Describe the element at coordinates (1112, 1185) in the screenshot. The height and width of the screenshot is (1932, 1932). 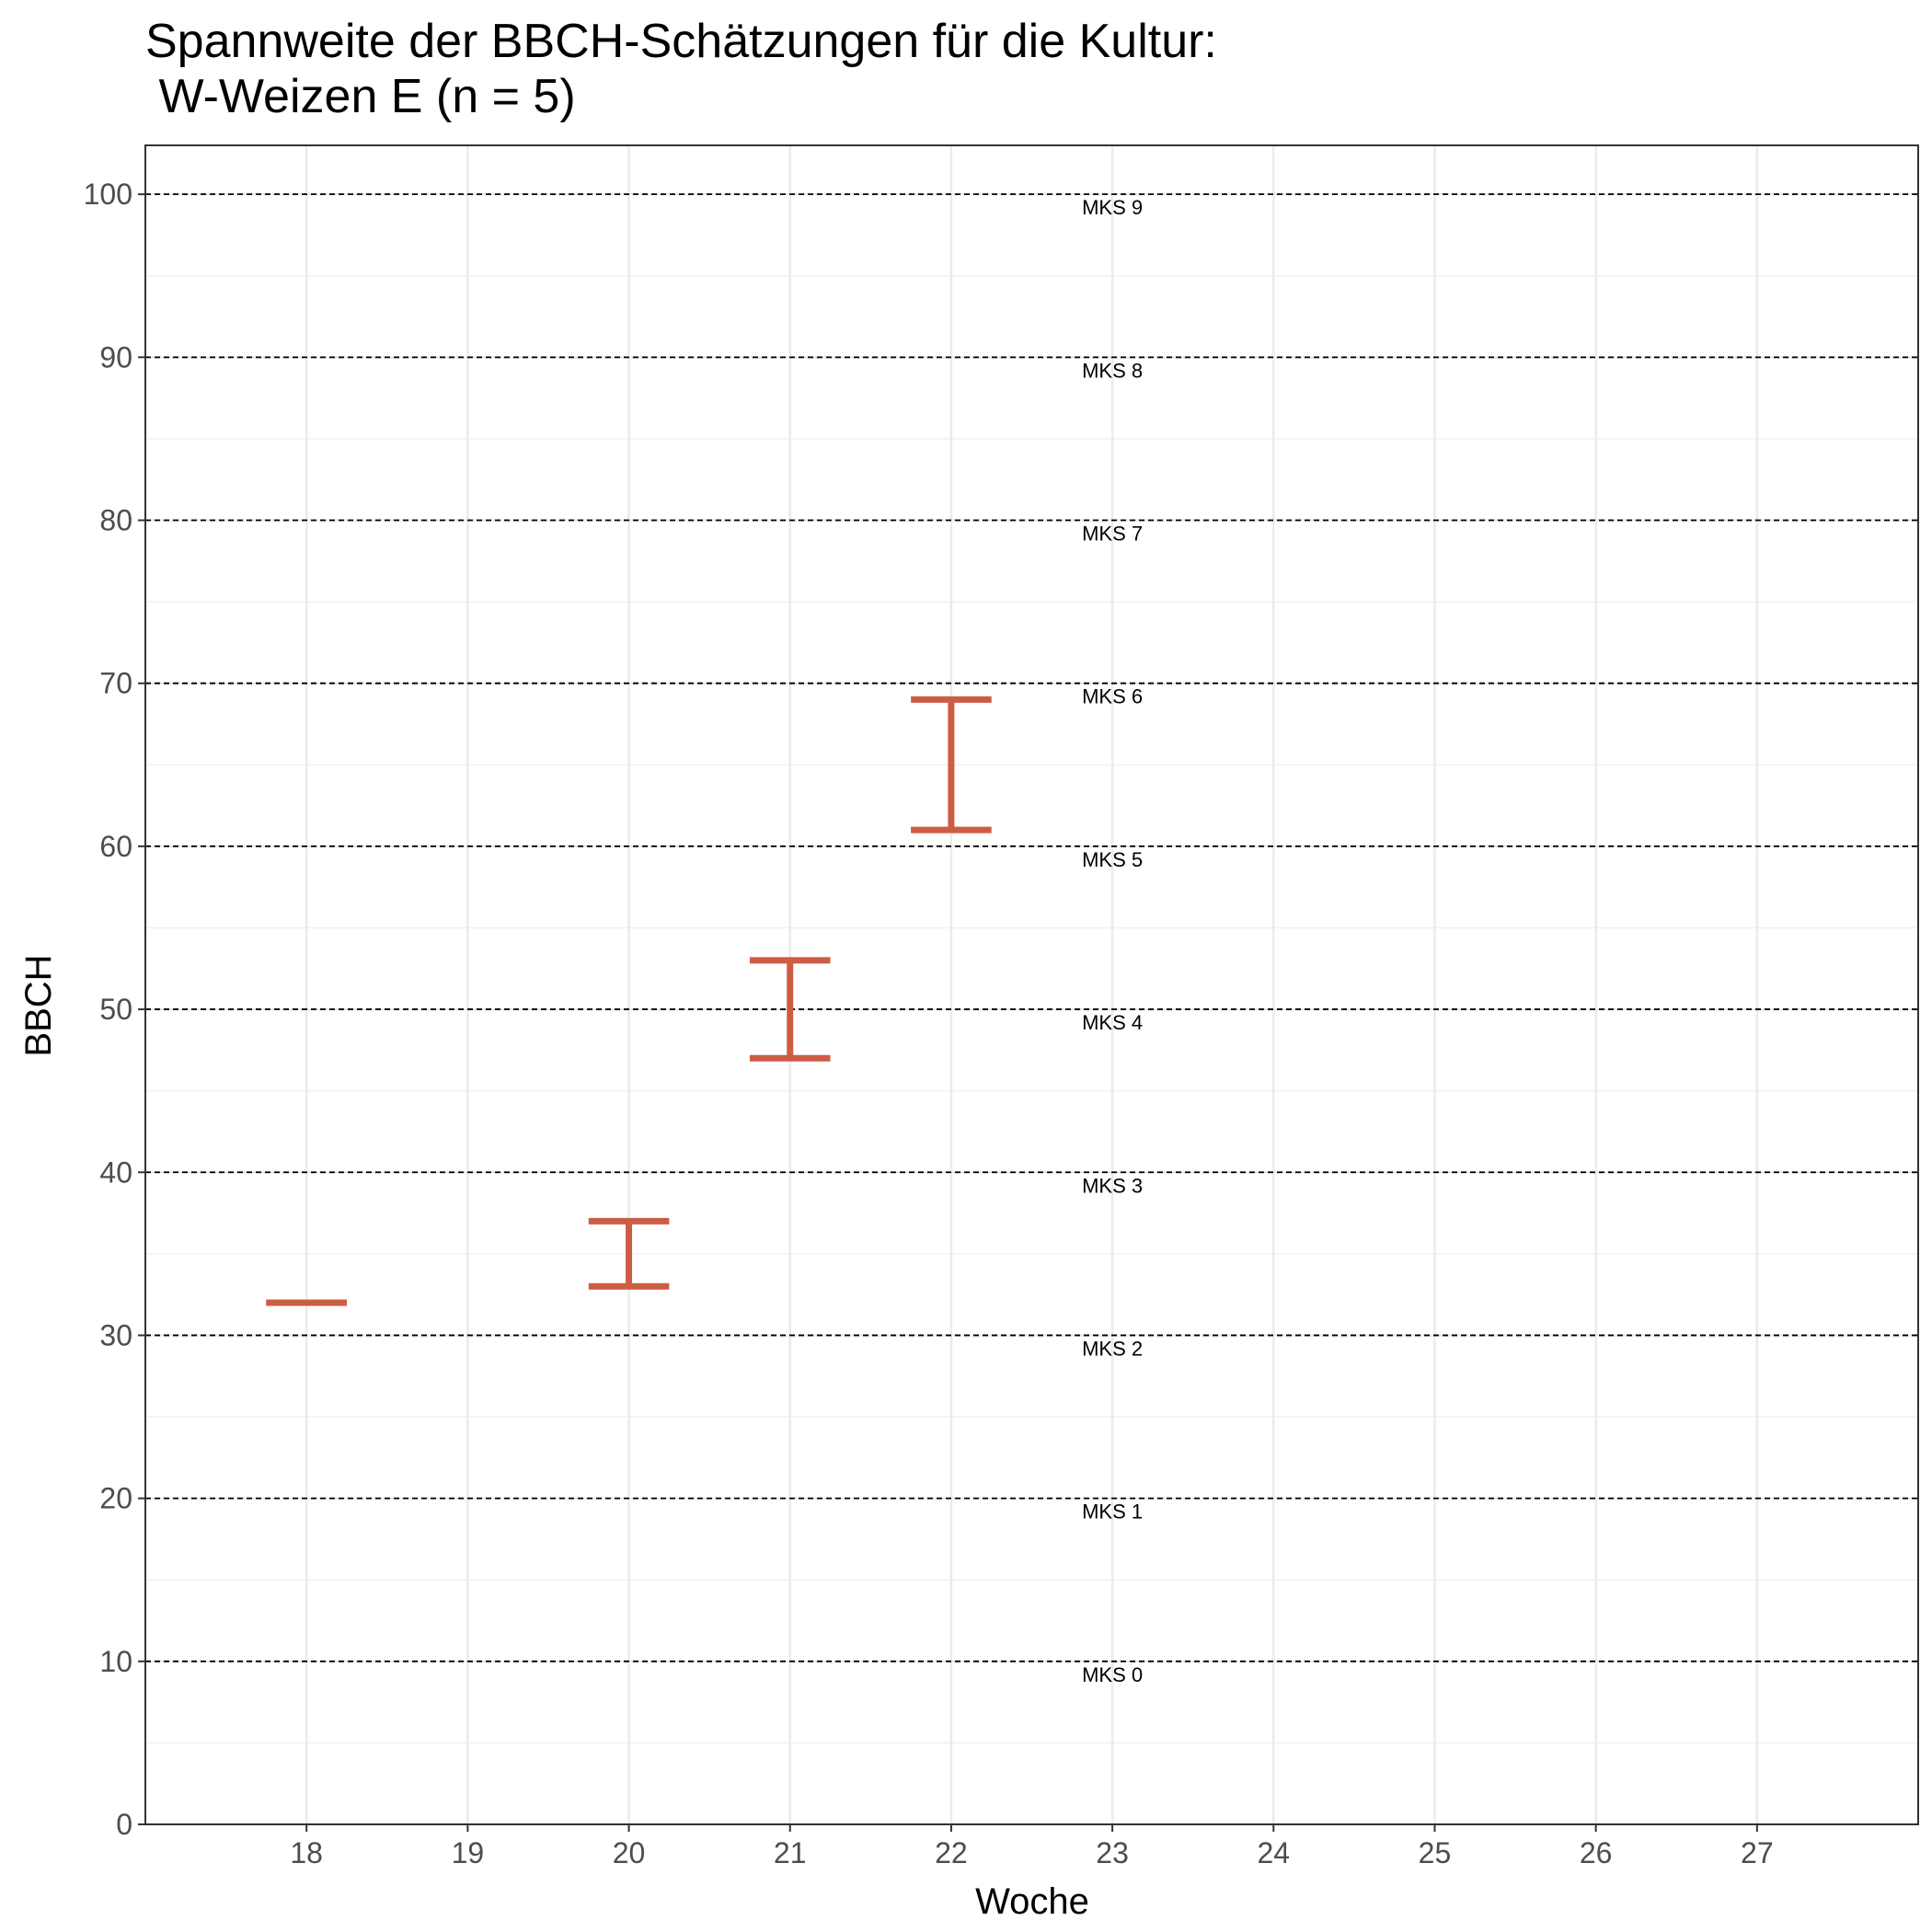
I see `reference-line-label: MKS 3` at that location.